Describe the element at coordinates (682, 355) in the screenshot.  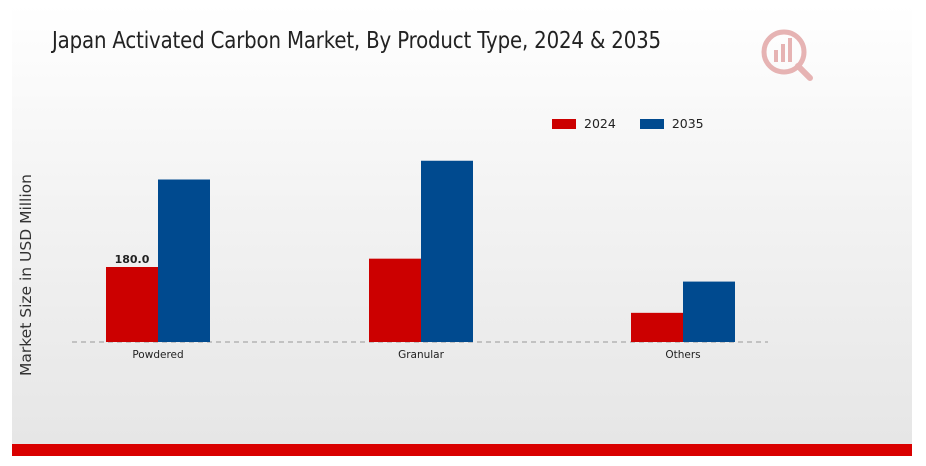
I see `x-tick-label-others: Others` at that location.